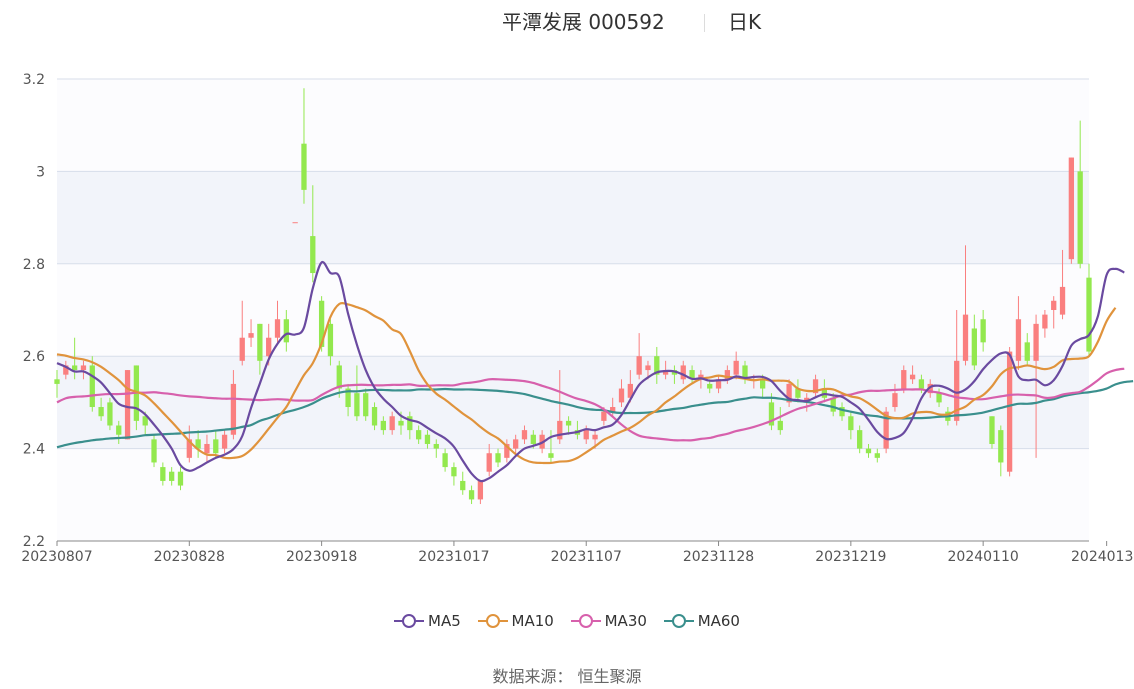  I want to click on chart-title-bar: 平潭发展 000592 日K, so click(567, 22).